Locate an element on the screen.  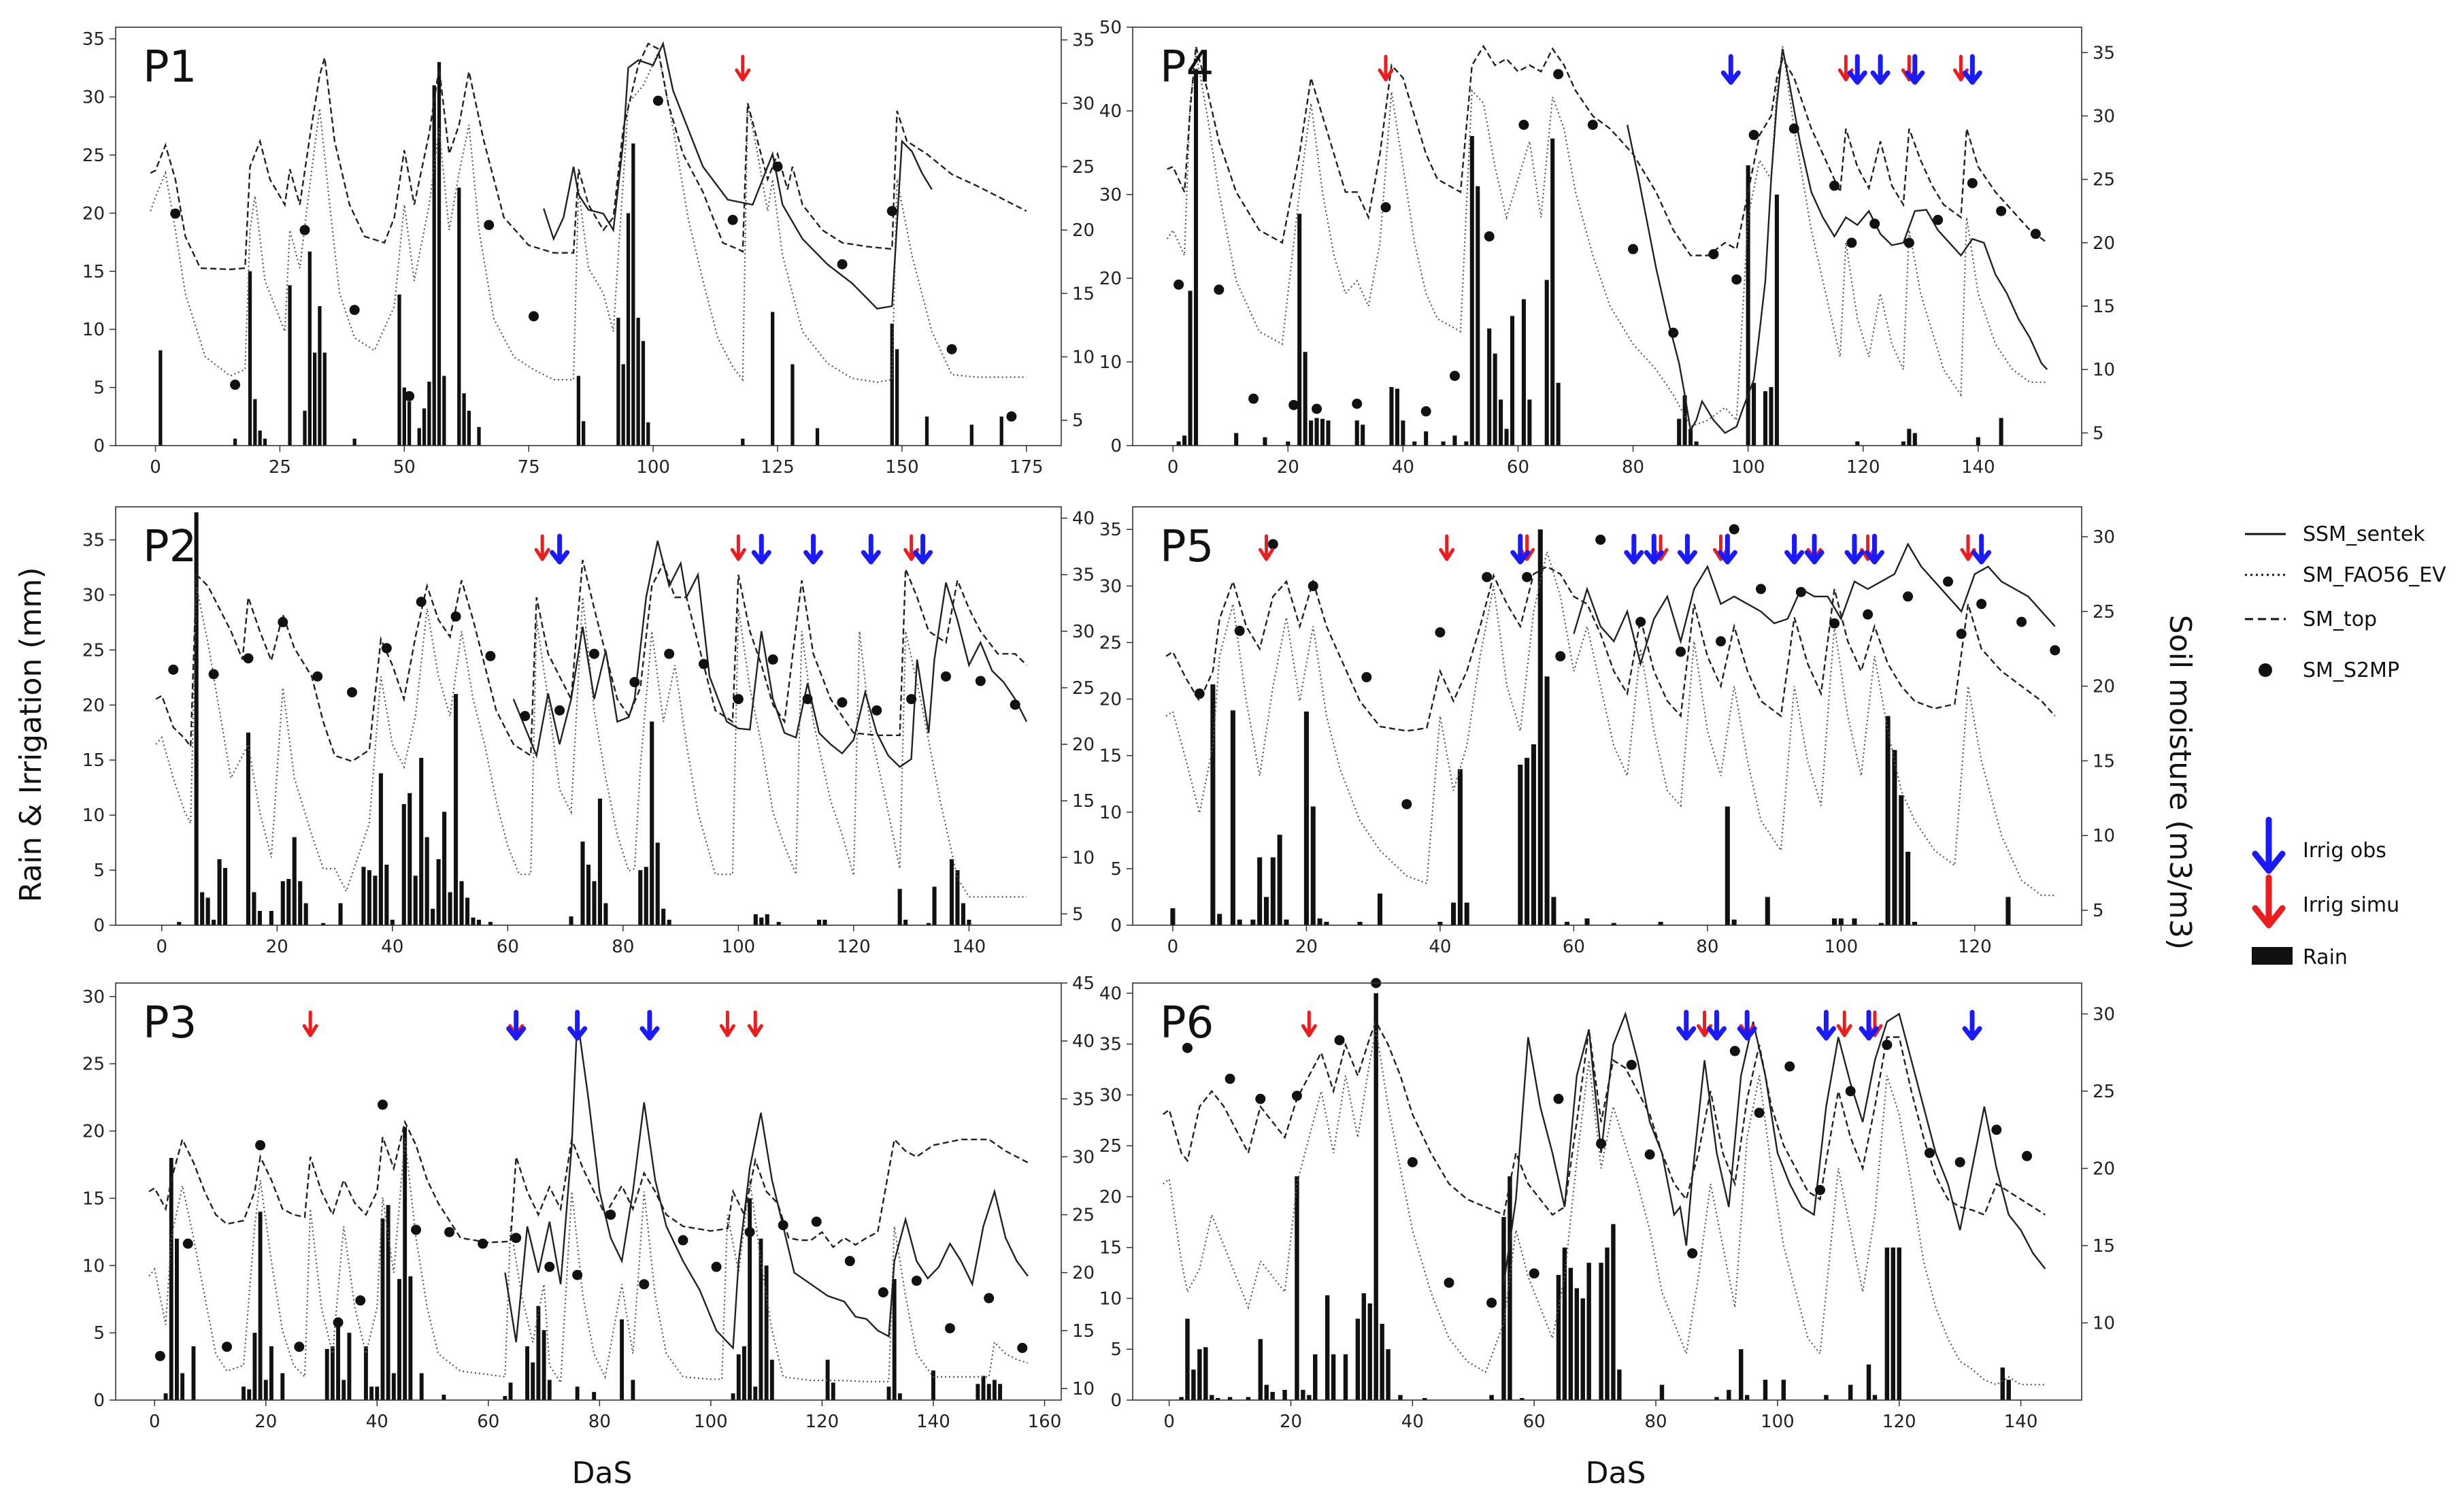
arrow-irrig-simu-p1 is located at coordinates (743, 68).